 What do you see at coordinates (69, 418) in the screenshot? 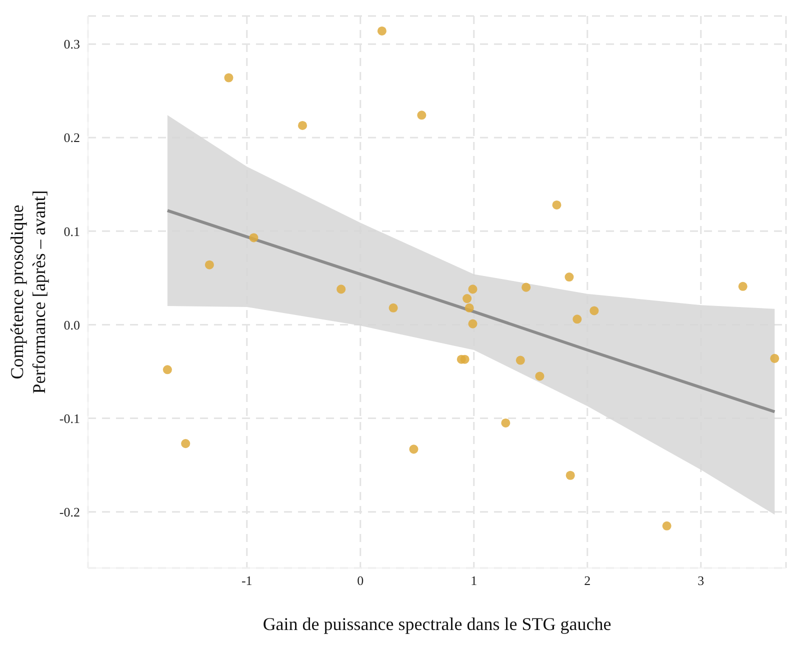
I see `y-tick-label: -0.1` at bounding box center [69, 418].